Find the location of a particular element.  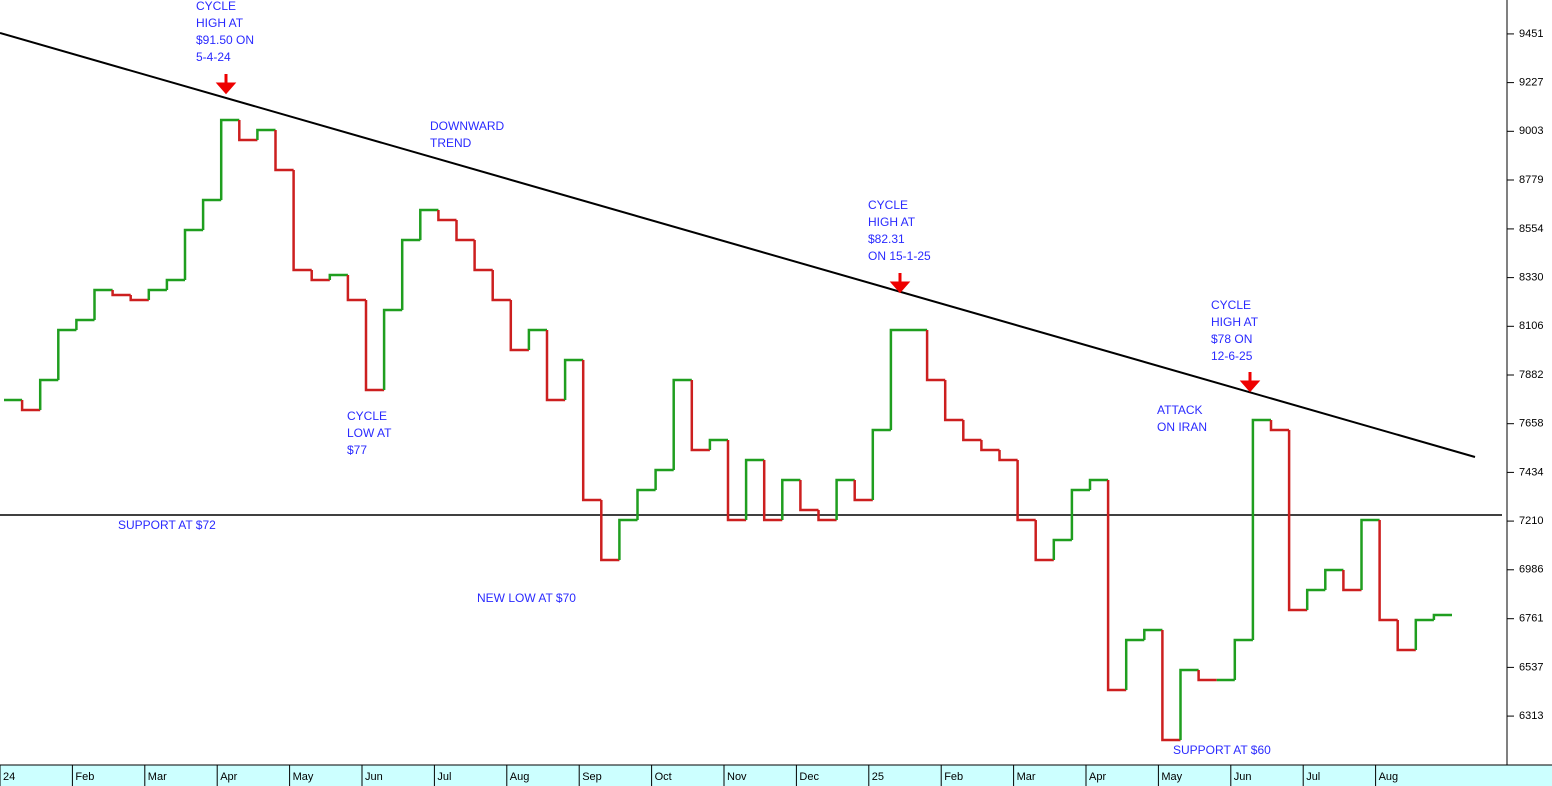

annotation: SUPPORT AT $72 is located at coordinates (167, 525).